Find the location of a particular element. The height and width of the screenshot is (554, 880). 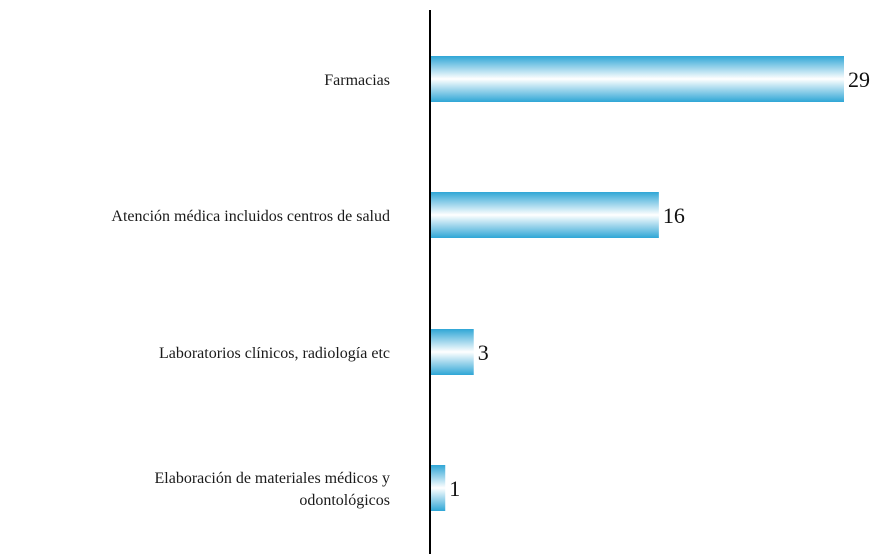

category-label-3-line-1: odontológicos is located at coordinates (344, 500).